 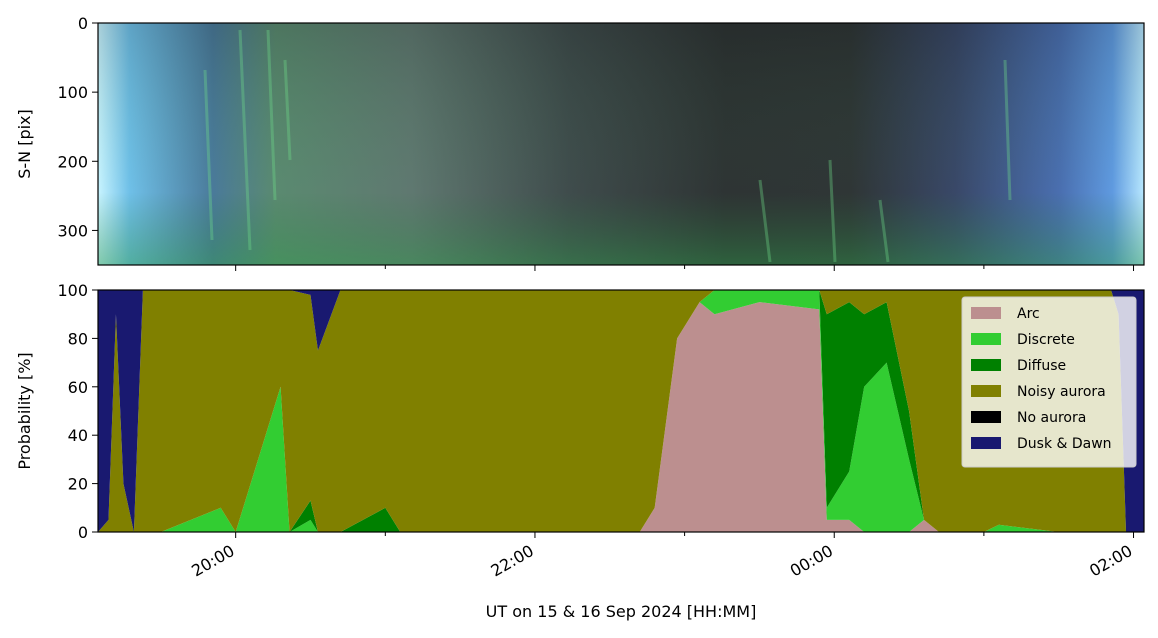 What do you see at coordinates (72, 161) in the screenshot?
I see `y-tick-label: 200` at bounding box center [72, 161].